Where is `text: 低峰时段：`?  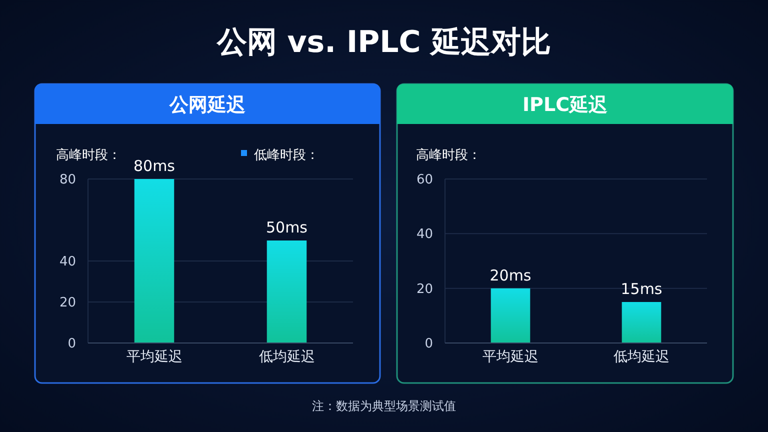 text: 低峰时段： is located at coordinates (286, 155).